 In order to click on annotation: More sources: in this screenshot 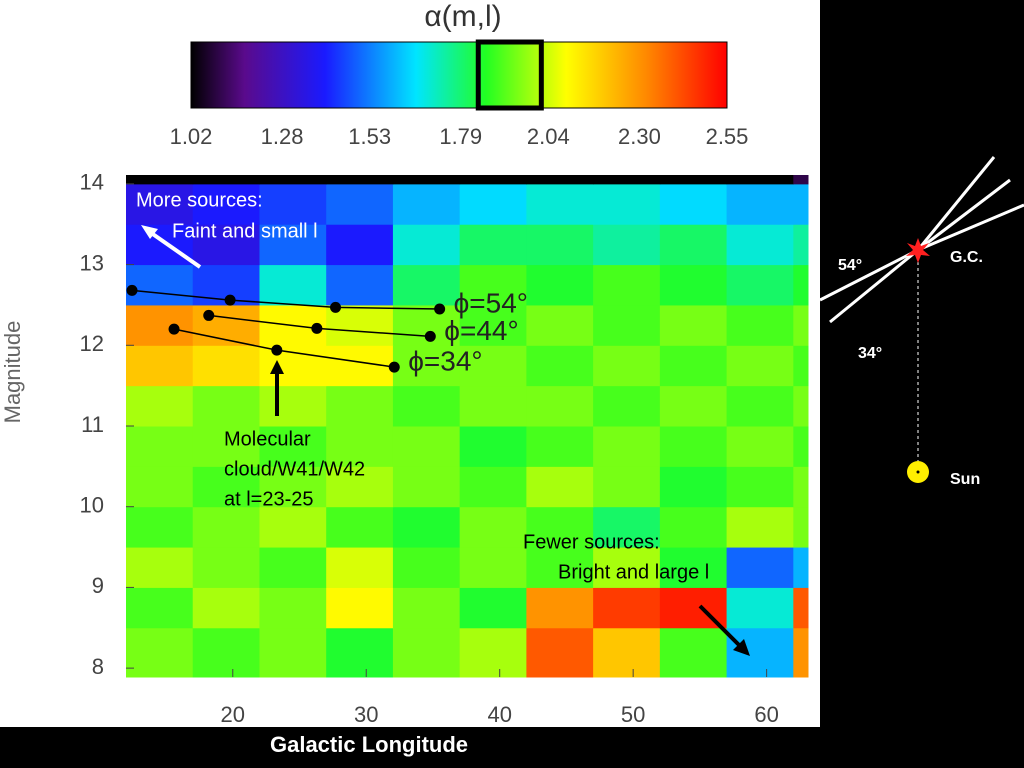, I will do `click(199, 200)`.